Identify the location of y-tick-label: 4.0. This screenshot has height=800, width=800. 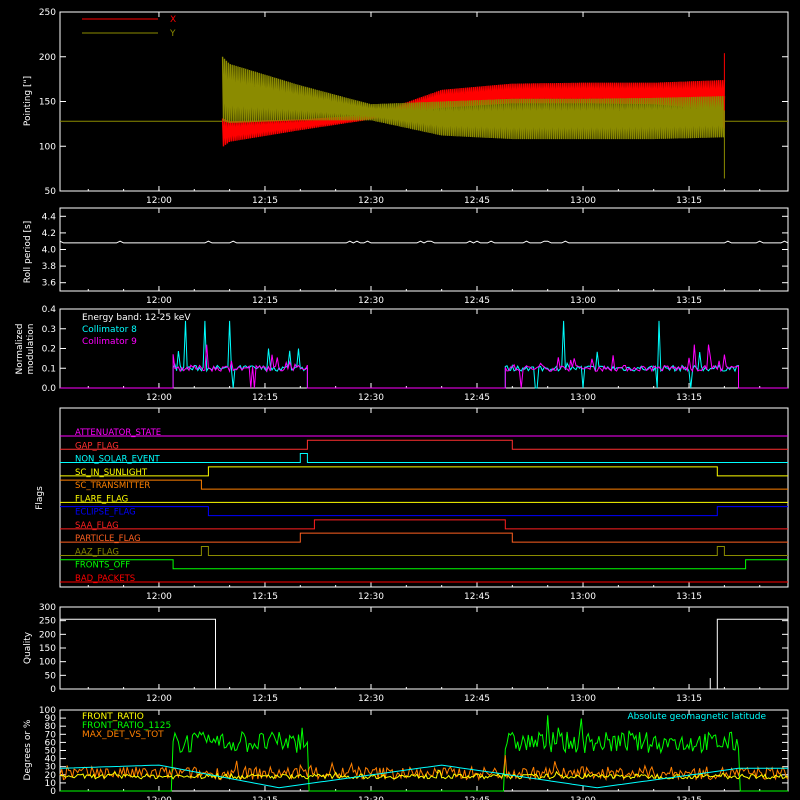
(49, 251).